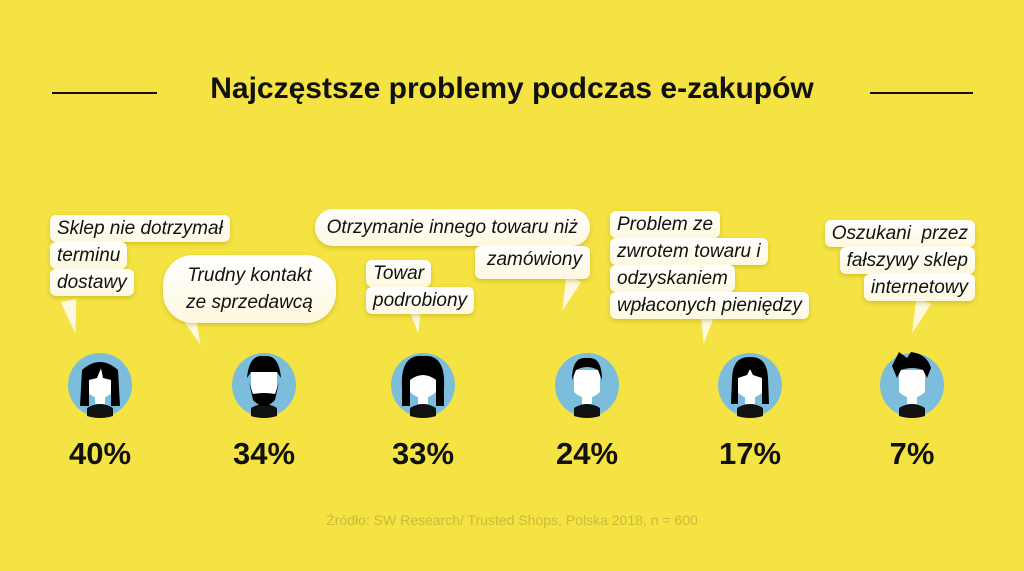 The width and height of the screenshot is (1024, 571). I want to click on bubble-line: zamówiony, so click(532, 262).